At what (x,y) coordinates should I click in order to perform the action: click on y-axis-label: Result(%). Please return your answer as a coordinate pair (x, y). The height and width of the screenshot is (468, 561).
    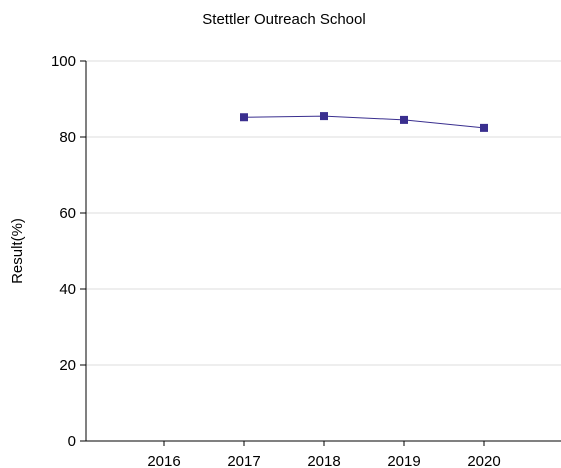
    Looking at the image, I should click on (17, 251).